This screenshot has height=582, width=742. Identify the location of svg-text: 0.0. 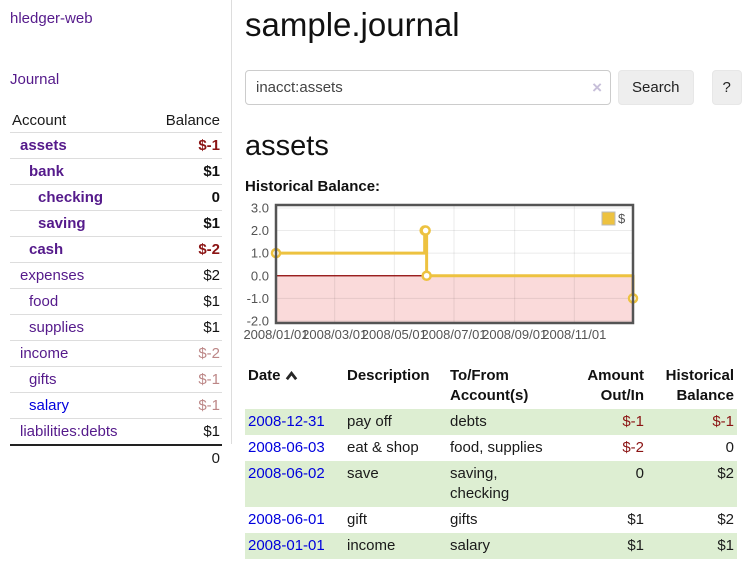
(260, 275).